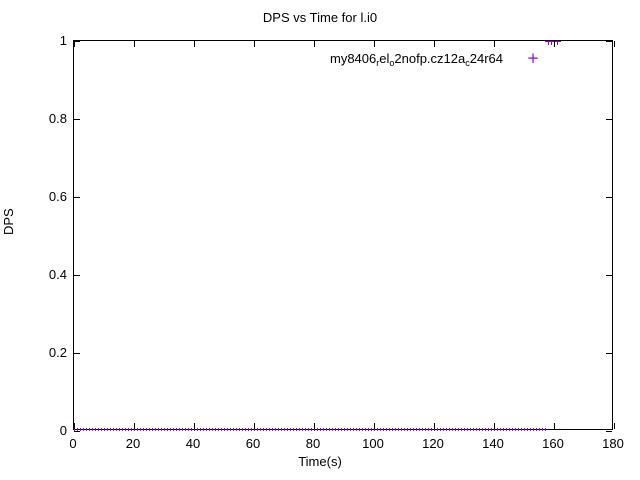  What do you see at coordinates (467, 62) in the screenshot?
I see `legend-label-sub3: c` at bounding box center [467, 62].